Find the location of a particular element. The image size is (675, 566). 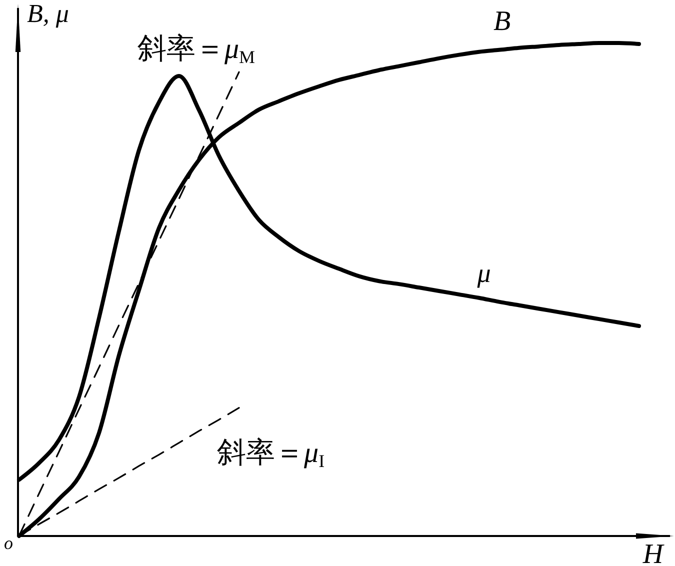

series-label: μ is located at coordinates (483, 273).